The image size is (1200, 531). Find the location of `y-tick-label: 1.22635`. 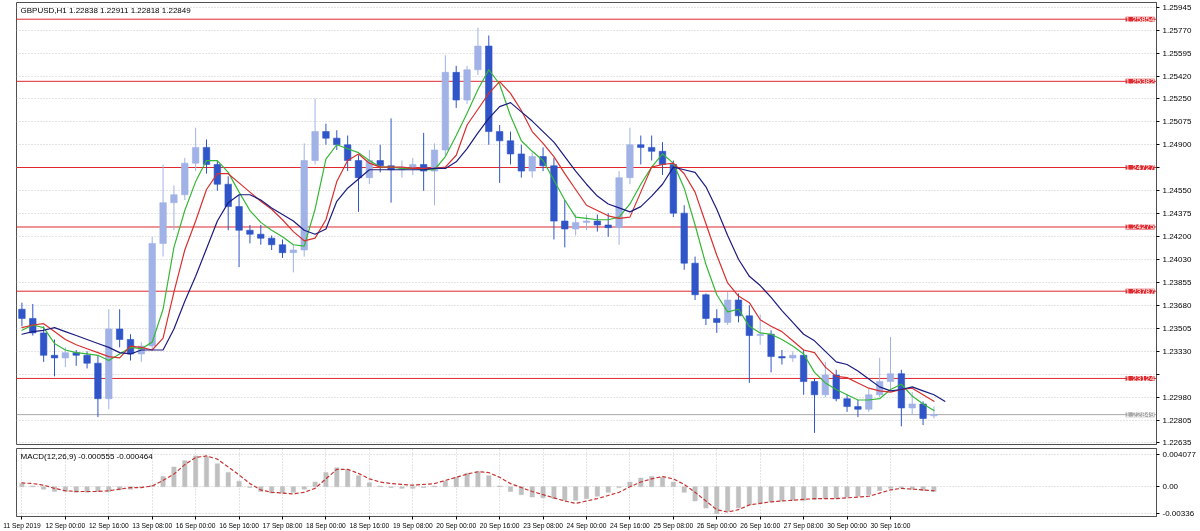

y-tick-label: 1.22635 is located at coordinates (1177, 443).